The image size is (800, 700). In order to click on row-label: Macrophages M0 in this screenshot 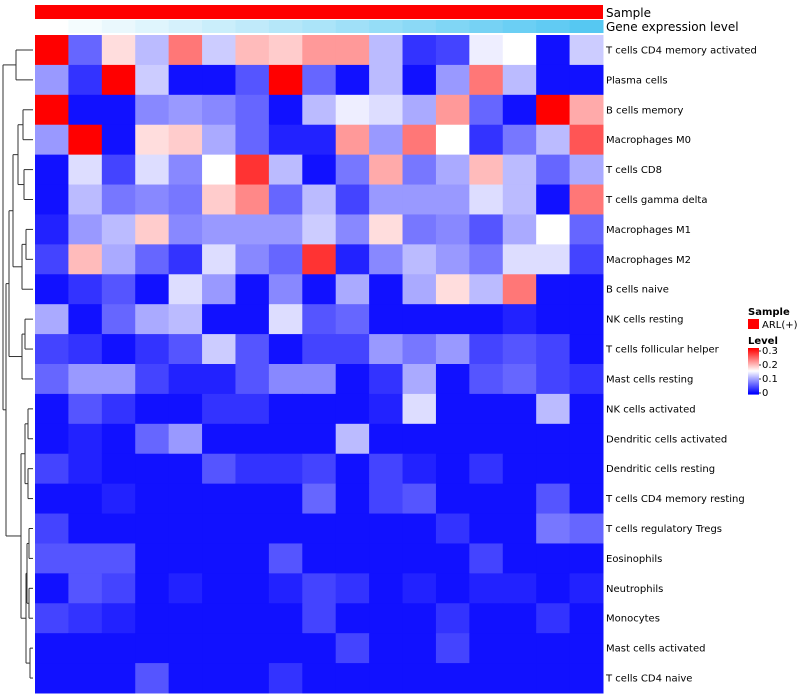, I will do `click(648, 140)`.